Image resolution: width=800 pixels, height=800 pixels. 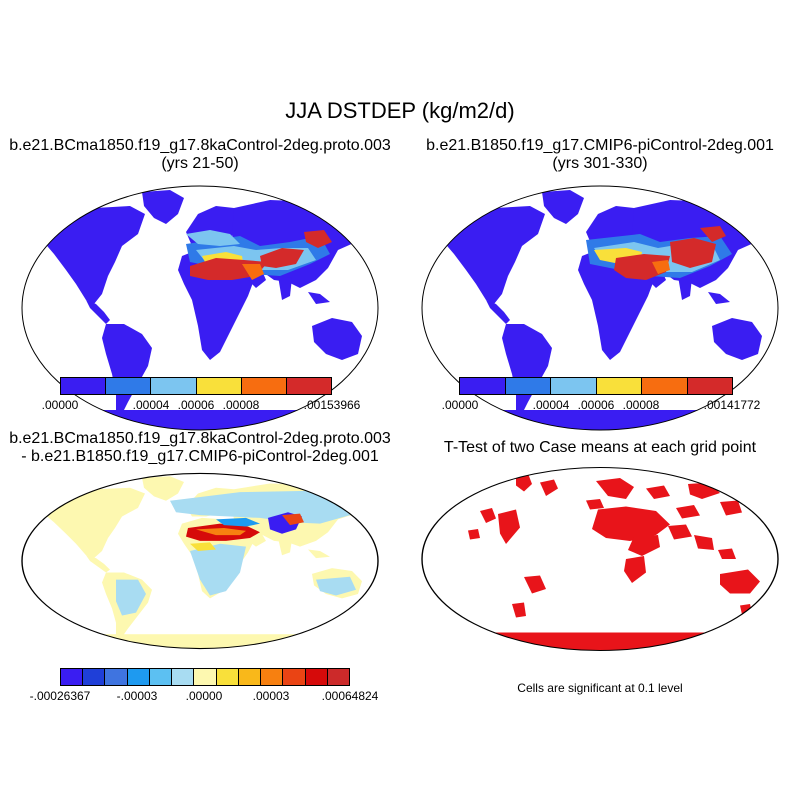 I want to click on panel-2-colorbar-label: .00006, so click(x=596, y=405).